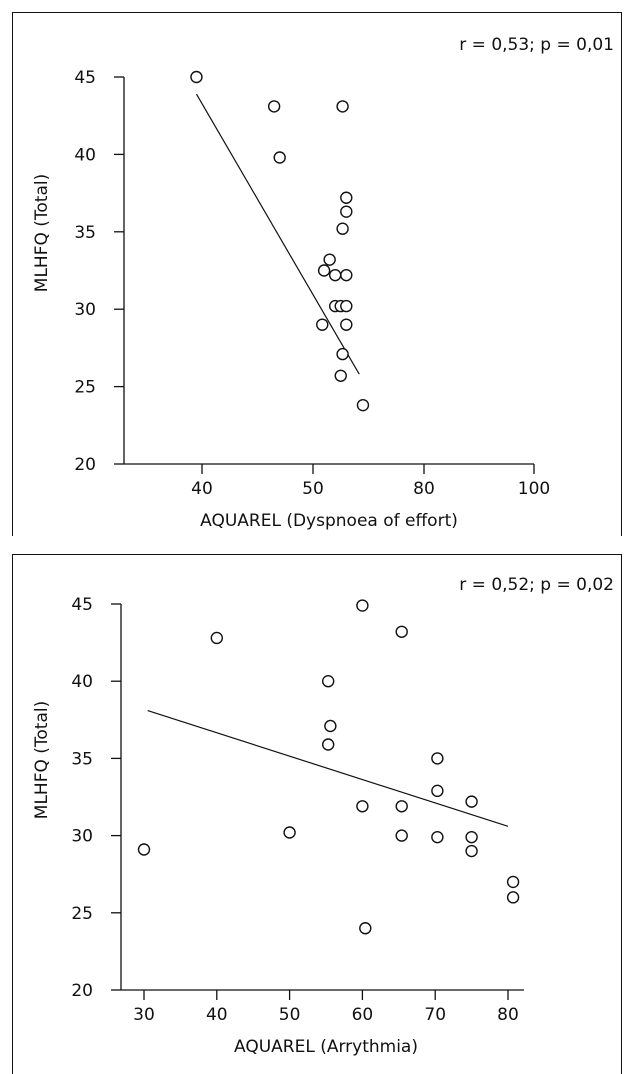 The width and height of the screenshot is (632, 1074). Describe the element at coordinates (534, 489) in the screenshot. I see `x-tick-label: 100` at that location.